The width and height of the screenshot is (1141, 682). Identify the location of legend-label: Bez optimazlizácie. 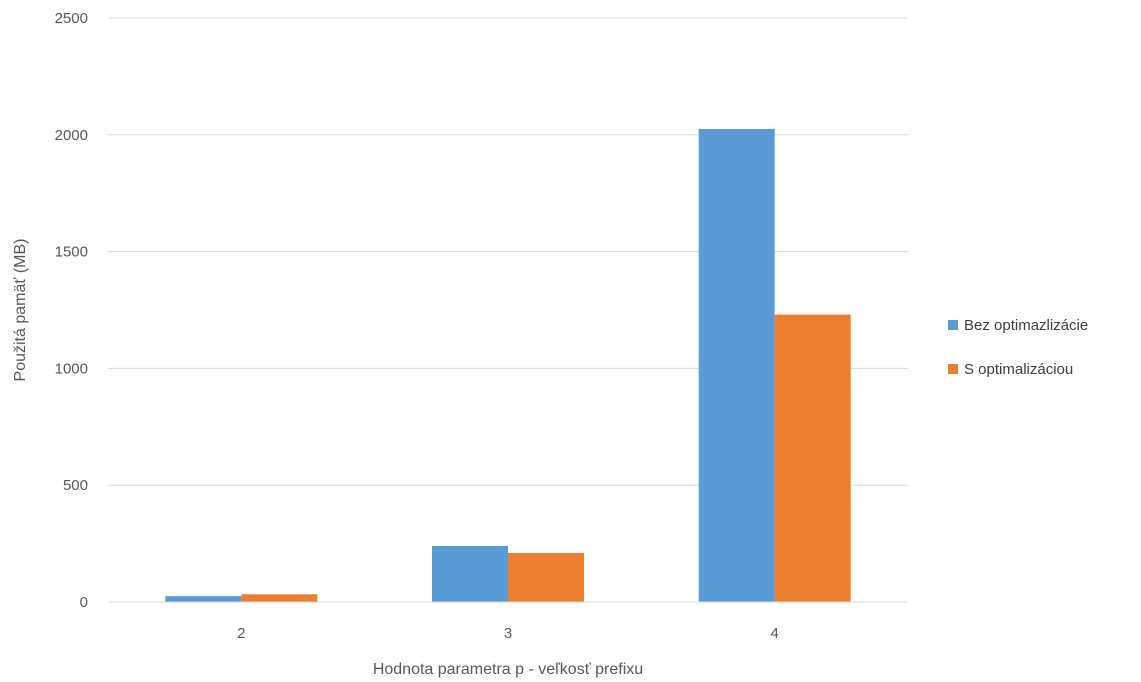
(1026, 325).